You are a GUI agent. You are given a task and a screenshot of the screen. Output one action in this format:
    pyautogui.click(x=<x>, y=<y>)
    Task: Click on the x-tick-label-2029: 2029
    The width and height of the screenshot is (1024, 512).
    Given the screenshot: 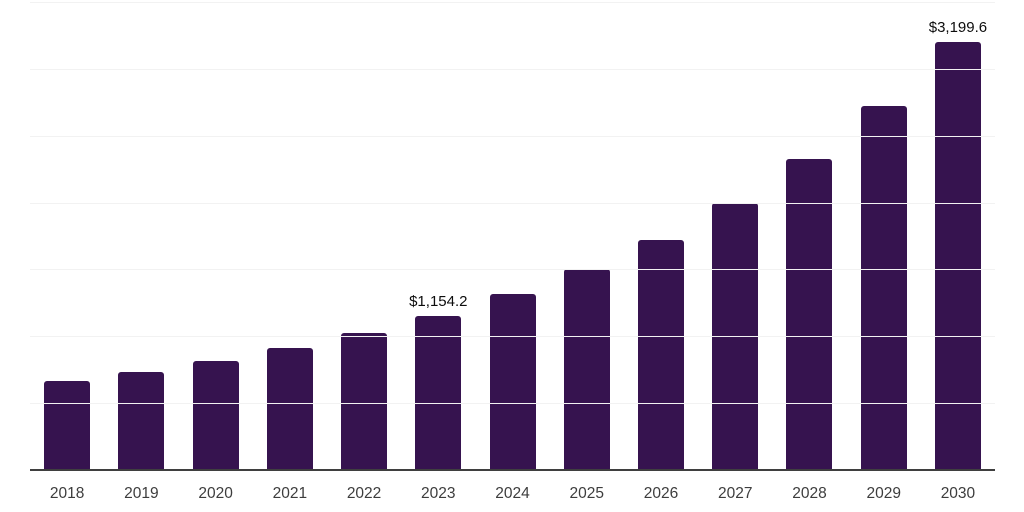 What is the action you would take?
    pyautogui.click(x=883, y=493)
    